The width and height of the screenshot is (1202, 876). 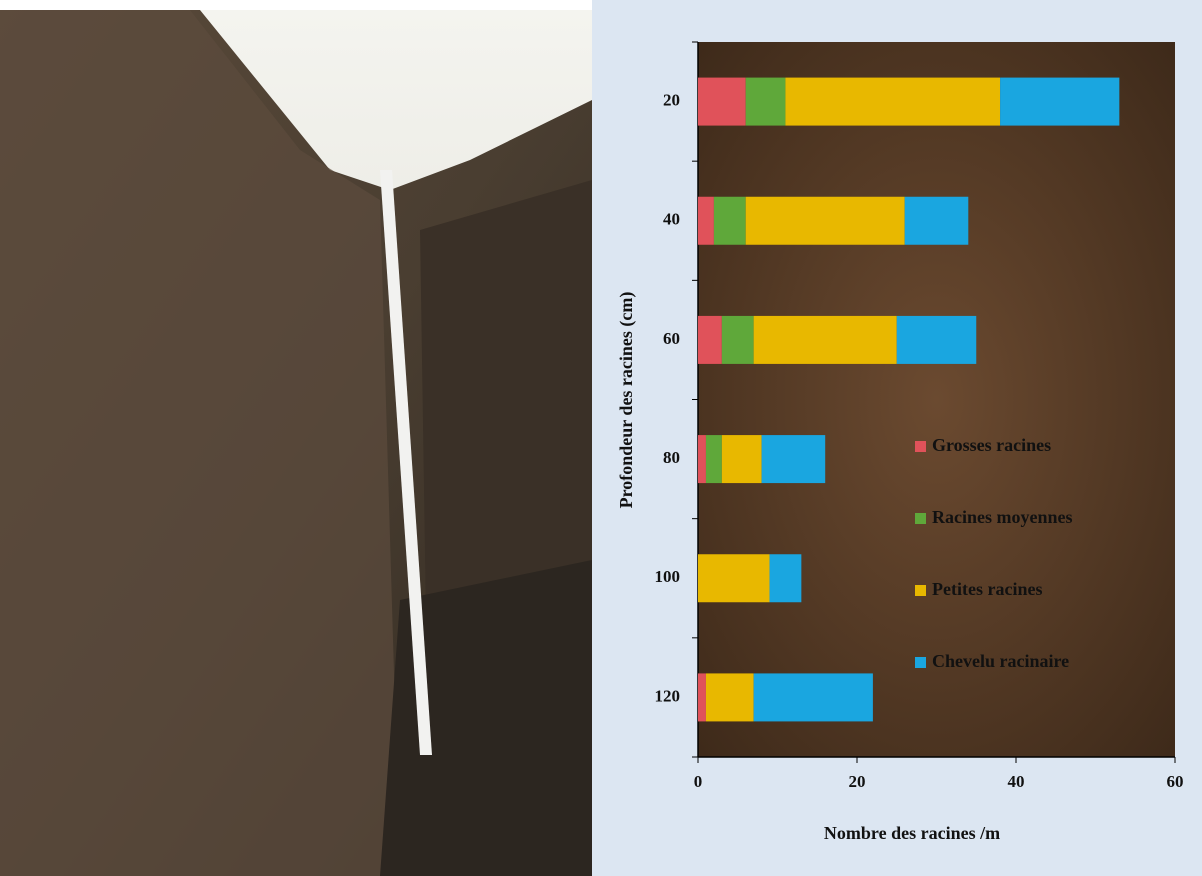 What do you see at coordinates (626, 400) in the screenshot?
I see `y-axis-title: Profondeur des racines (cm)` at bounding box center [626, 400].